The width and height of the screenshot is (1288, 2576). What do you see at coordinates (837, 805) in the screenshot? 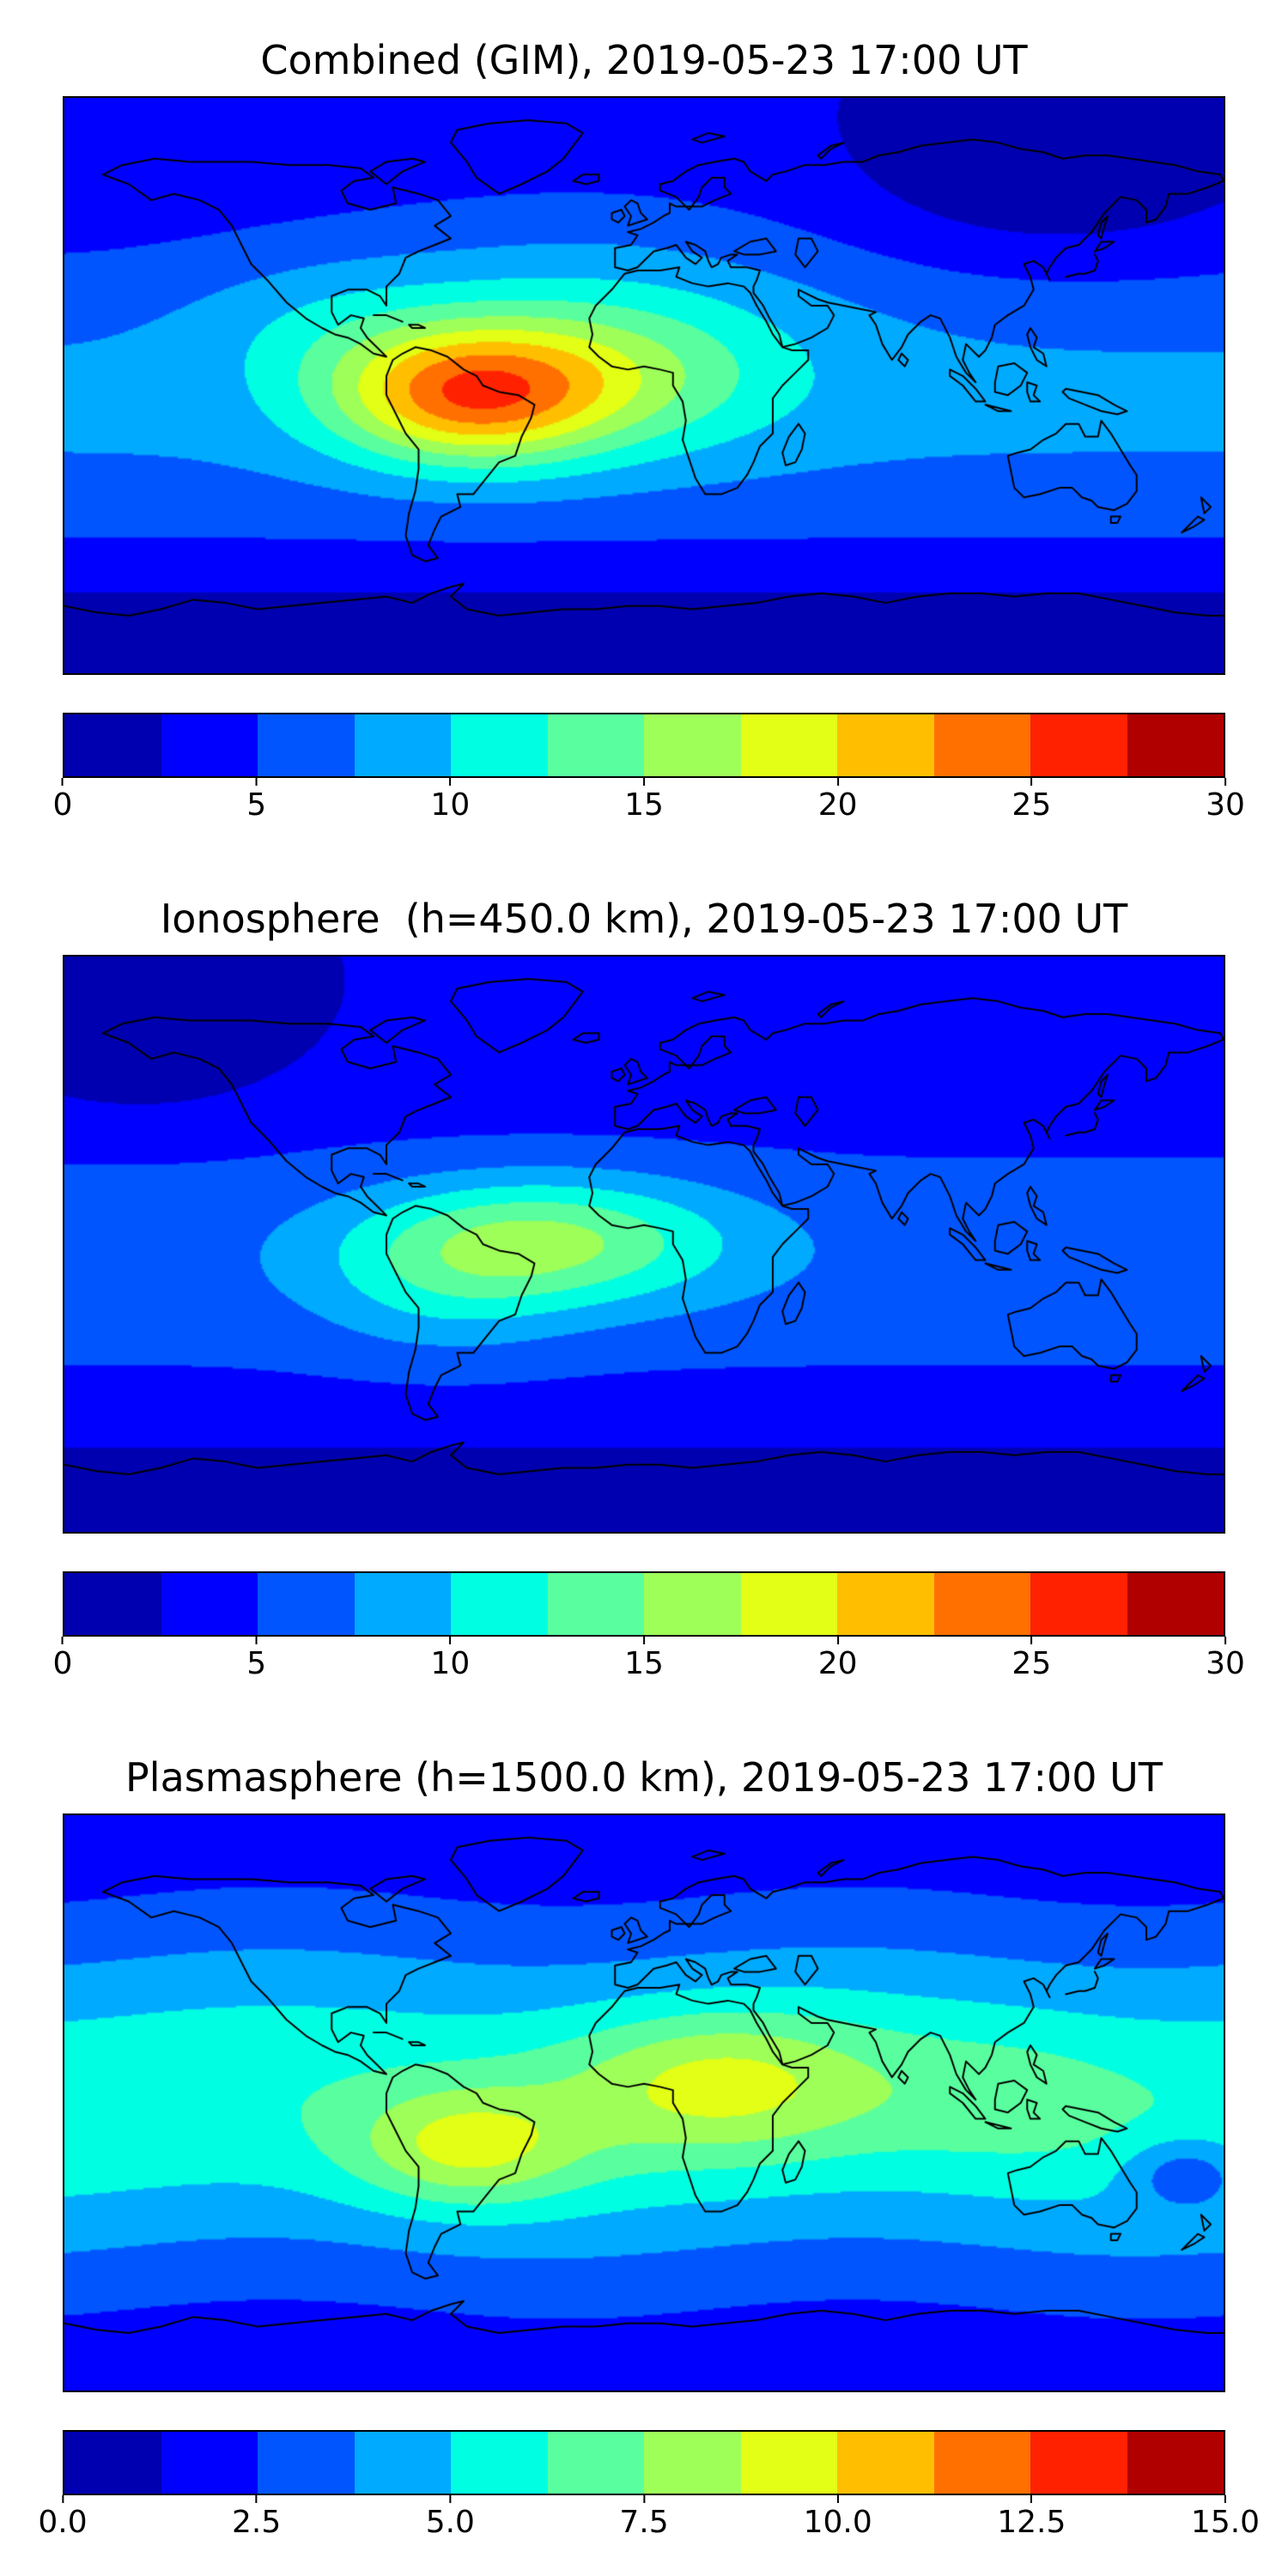
I see `colorbar-tick-label: 20` at bounding box center [837, 805].